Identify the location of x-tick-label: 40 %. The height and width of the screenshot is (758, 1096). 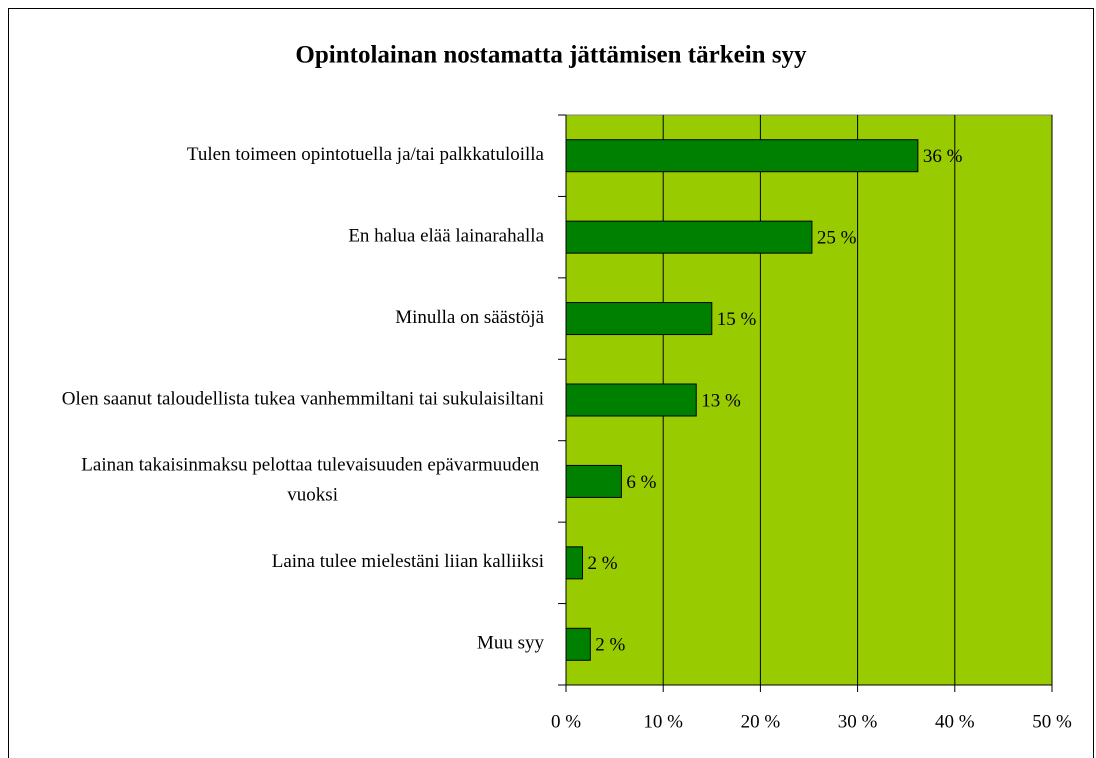
(955, 721).